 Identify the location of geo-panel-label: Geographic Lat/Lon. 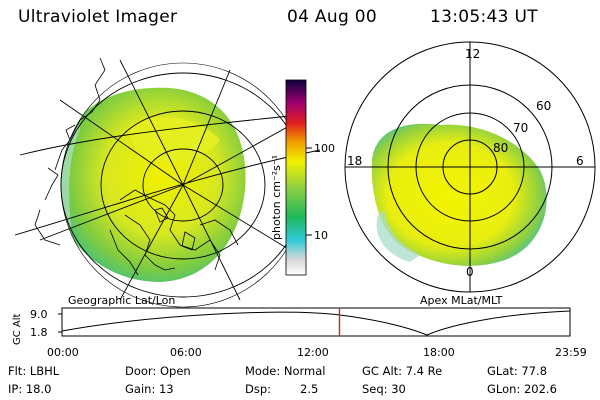
(121, 300).